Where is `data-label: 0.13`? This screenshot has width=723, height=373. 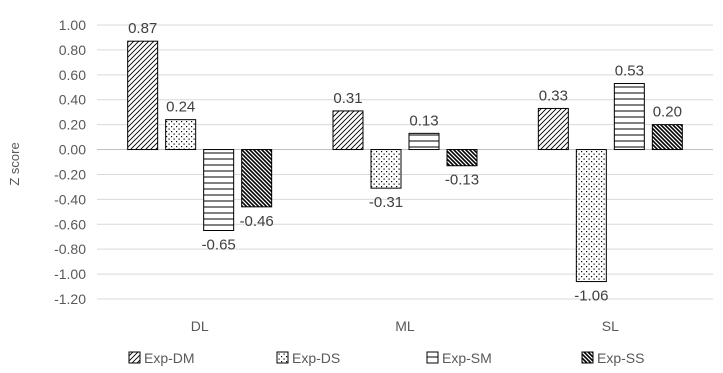
data-label: 0.13 is located at coordinates (423, 120).